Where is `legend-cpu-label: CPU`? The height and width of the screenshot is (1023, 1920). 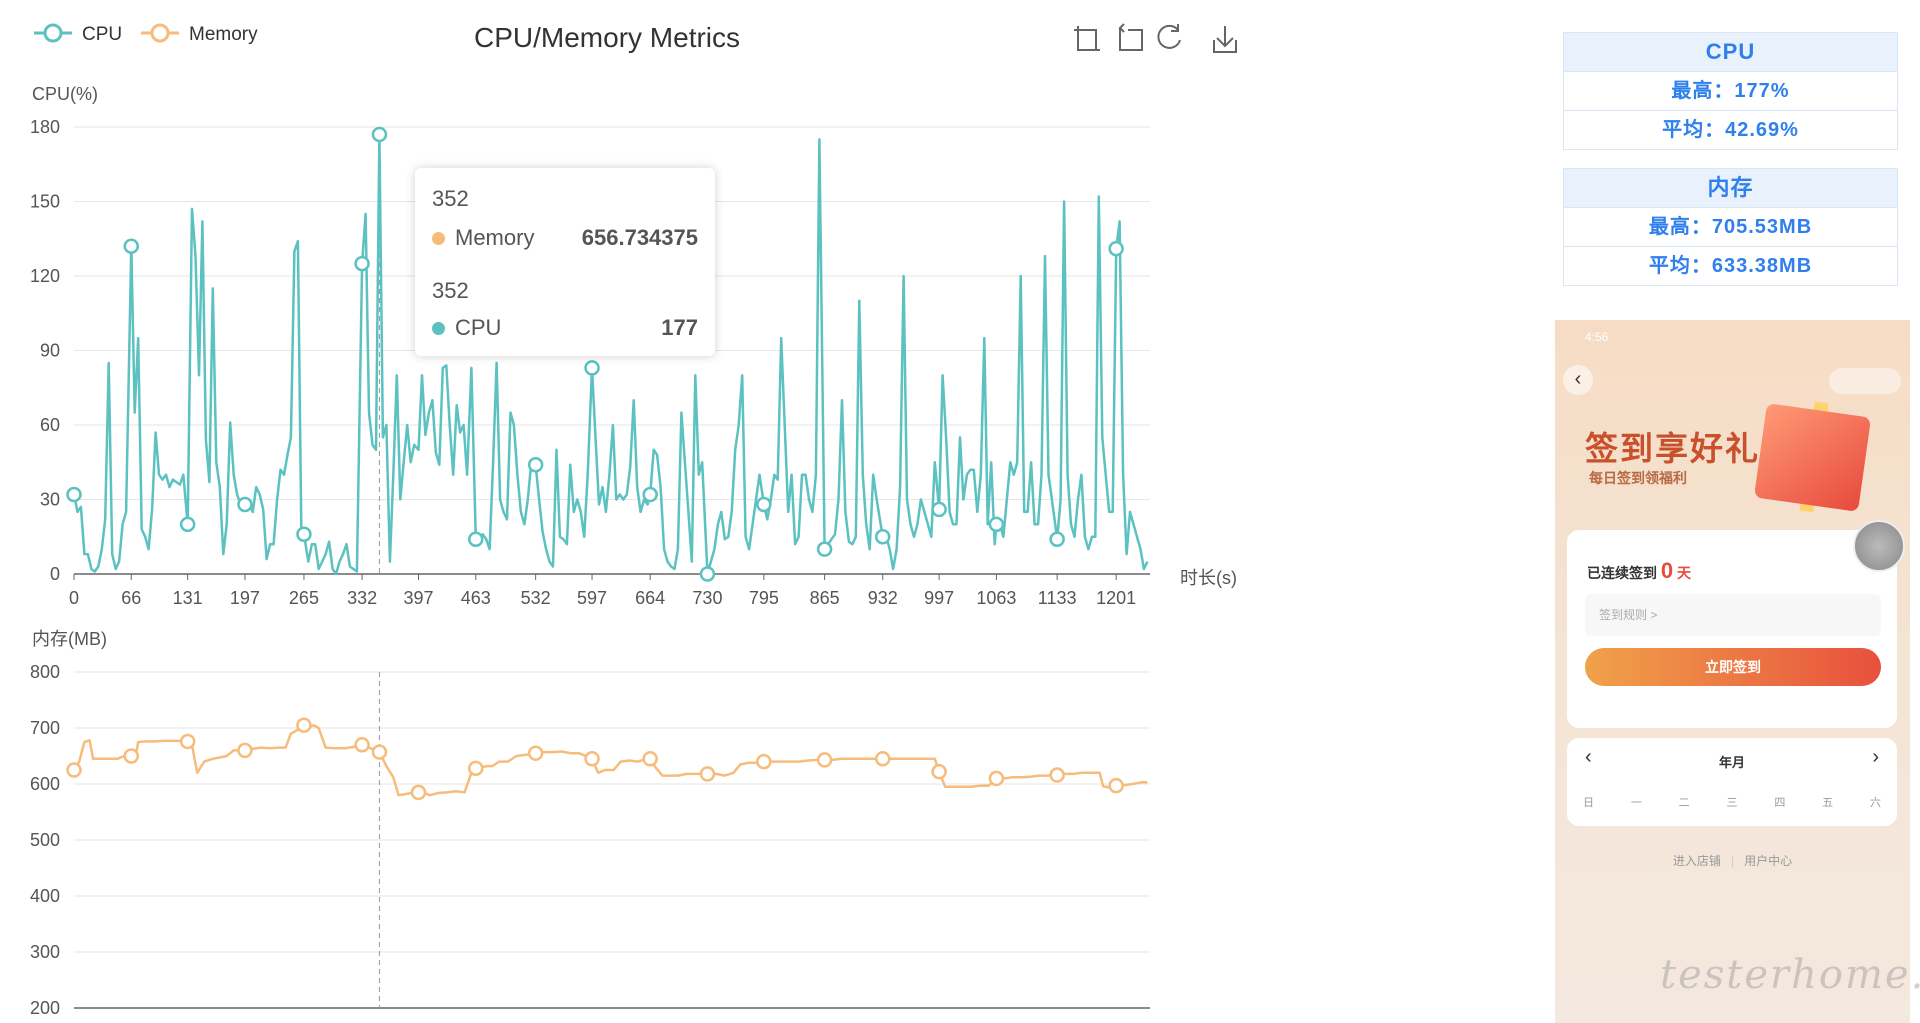 legend-cpu-label: CPU is located at coordinates (102, 34).